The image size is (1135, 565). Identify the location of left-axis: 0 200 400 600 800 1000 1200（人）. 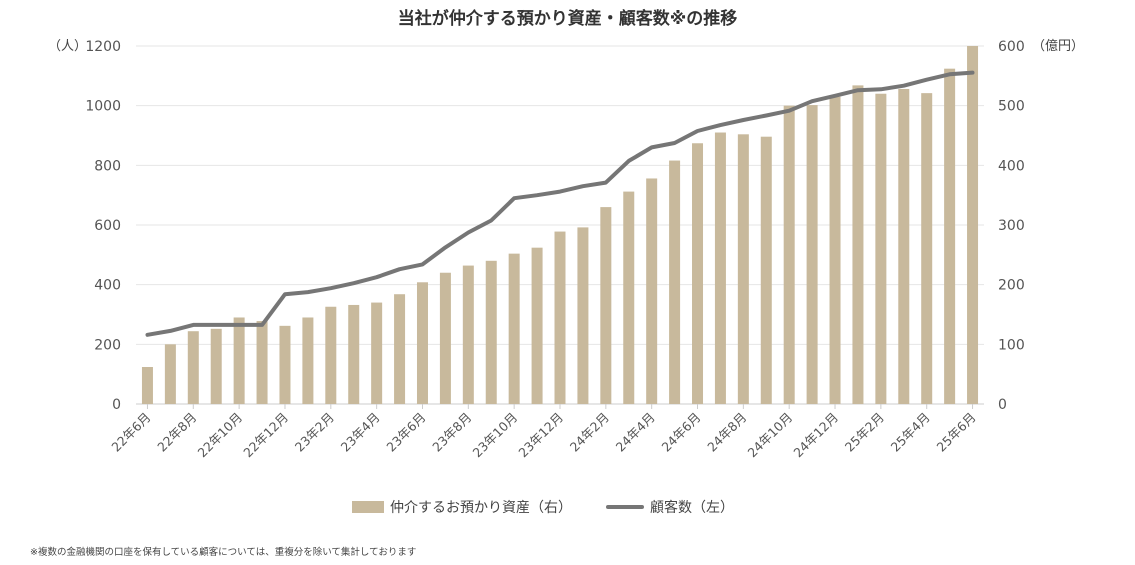
(84, 226).